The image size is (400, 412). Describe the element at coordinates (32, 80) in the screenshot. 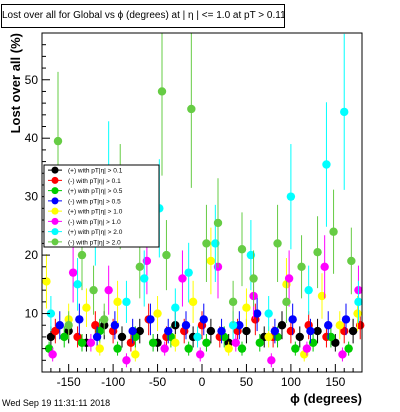

I see `y-tick-label: 50` at that location.